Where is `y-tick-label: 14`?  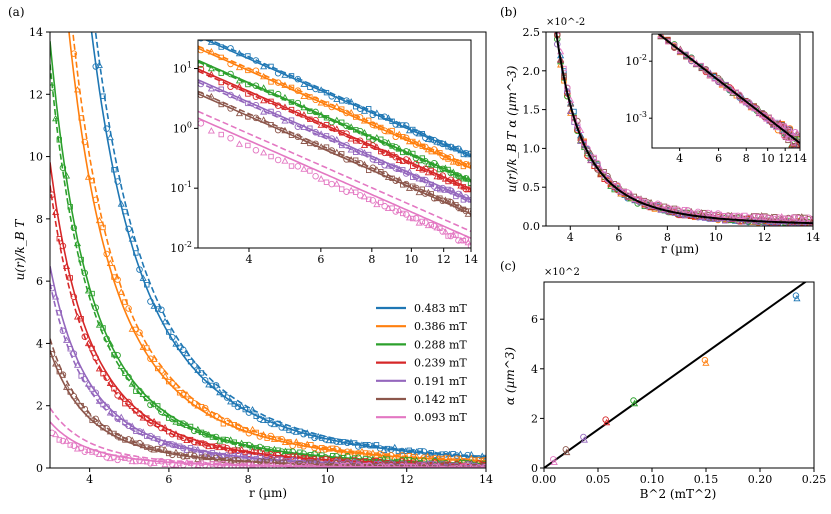
y-tick-label: 14 is located at coordinates (36, 32).